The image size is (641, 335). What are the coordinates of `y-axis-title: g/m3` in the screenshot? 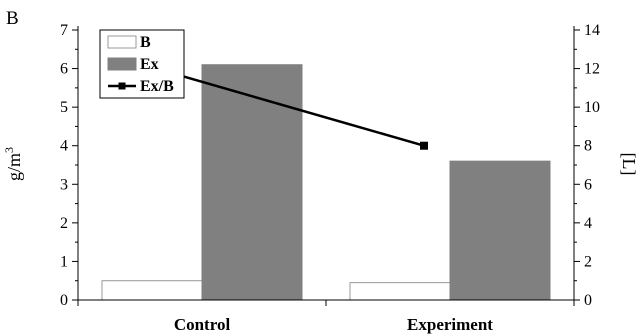 It's located at (13, 164).